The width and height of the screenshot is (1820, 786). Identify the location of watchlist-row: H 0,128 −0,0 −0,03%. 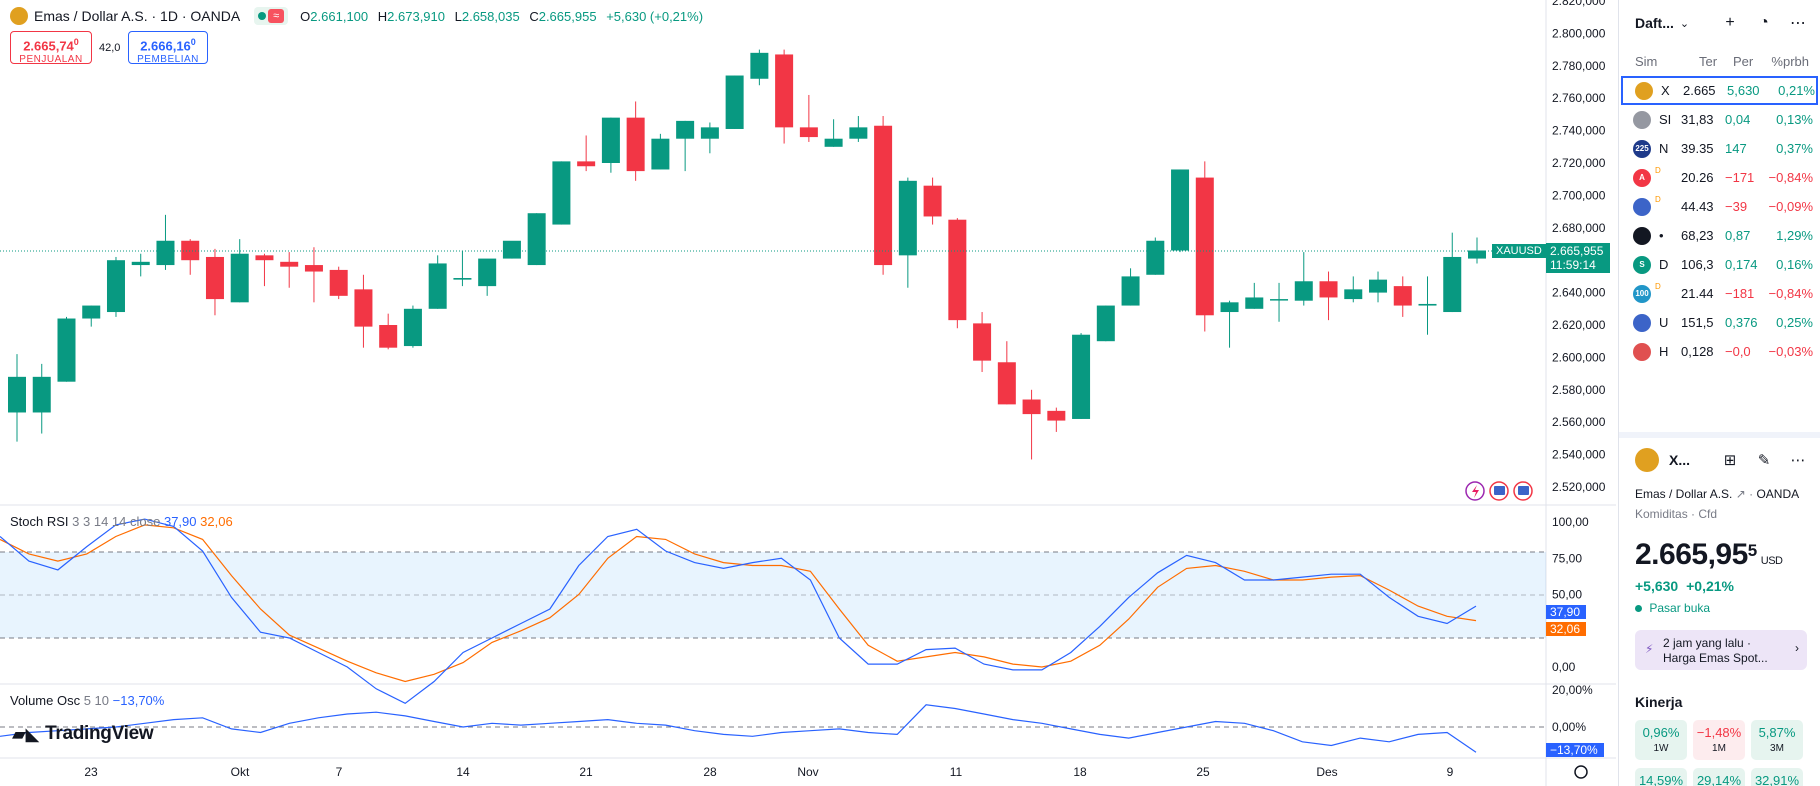
(1719, 351).